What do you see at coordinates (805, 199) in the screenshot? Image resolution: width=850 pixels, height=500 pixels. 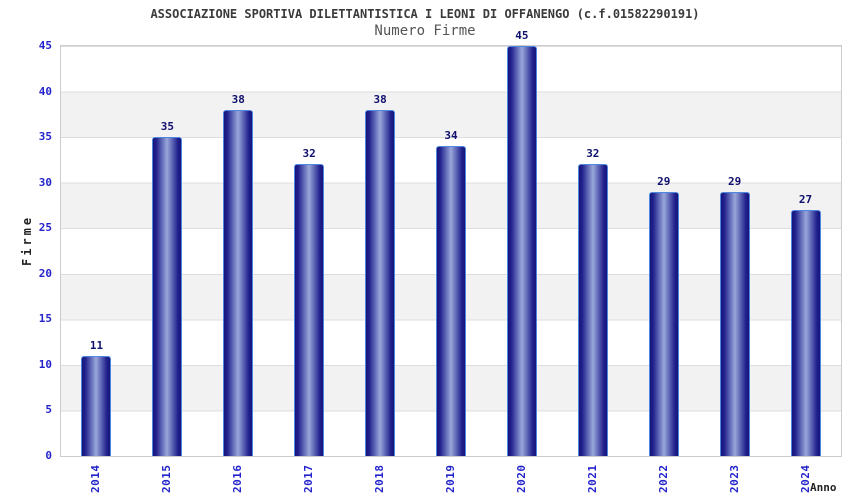 I see `bar-value-label-2024: 27` at bounding box center [805, 199].